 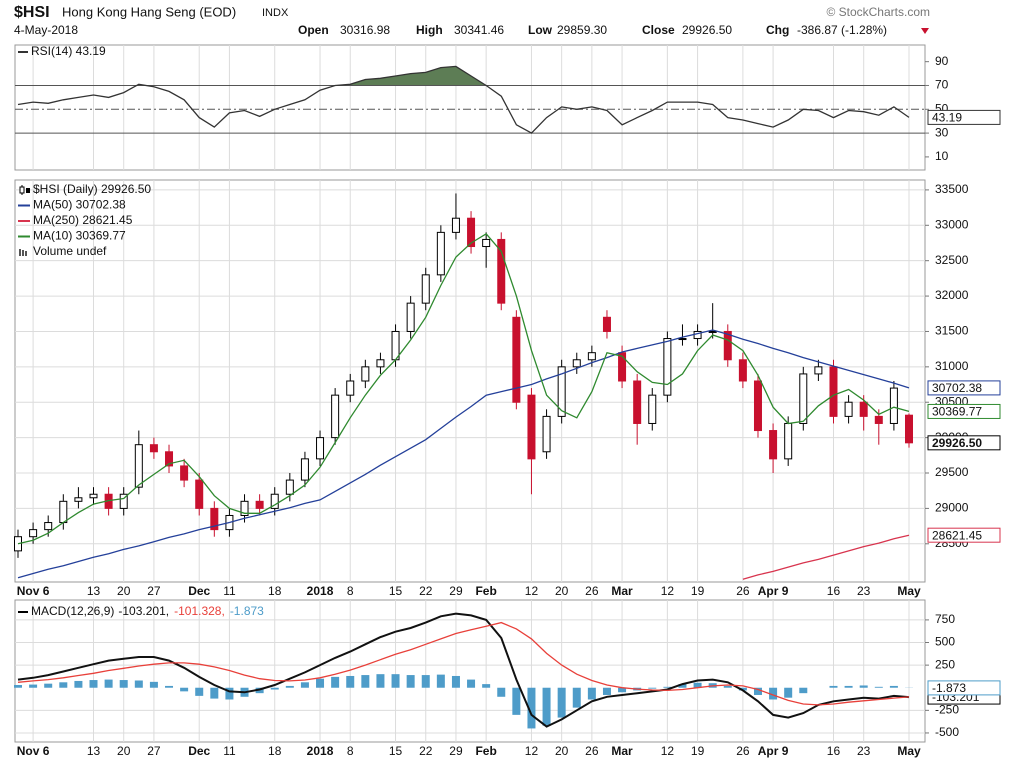 What do you see at coordinates (957, 443) in the screenshot?
I see `value-box-label: 29926.50` at bounding box center [957, 443].